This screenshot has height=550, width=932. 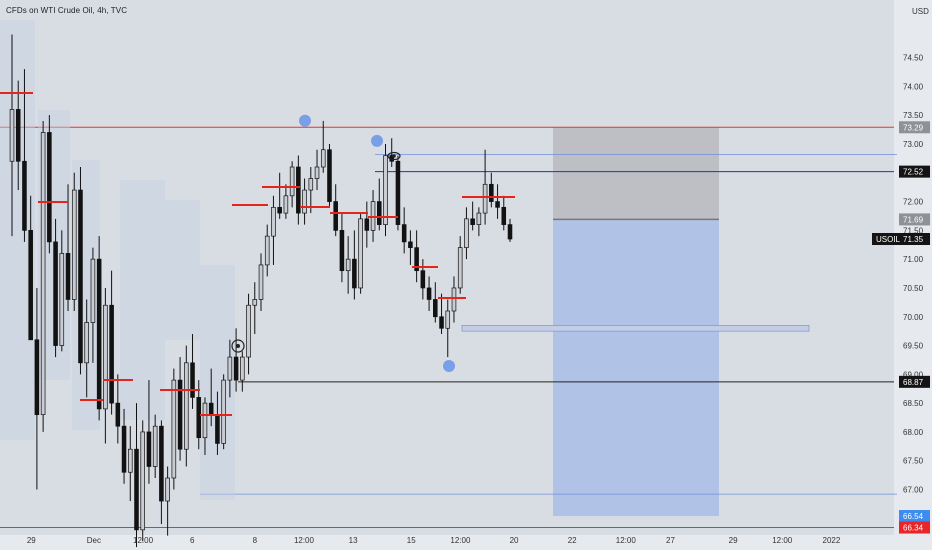 What do you see at coordinates (238, 346) in the screenshot?
I see `target-dot` at bounding box center [238, 346].